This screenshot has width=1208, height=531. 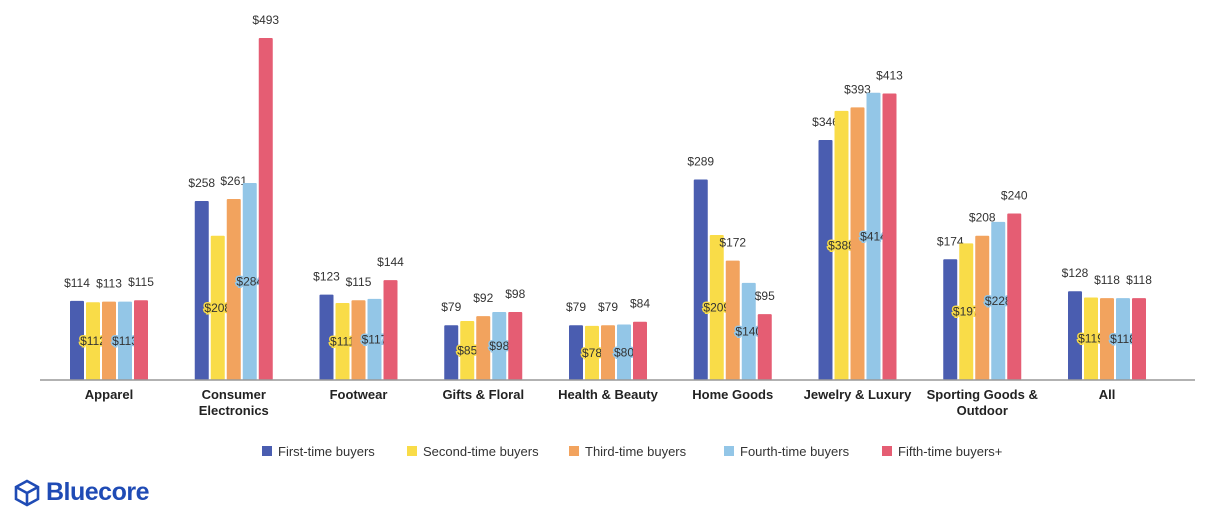 I want to click on bluecore-logo: Bluecore, so click(x=81, y=492).